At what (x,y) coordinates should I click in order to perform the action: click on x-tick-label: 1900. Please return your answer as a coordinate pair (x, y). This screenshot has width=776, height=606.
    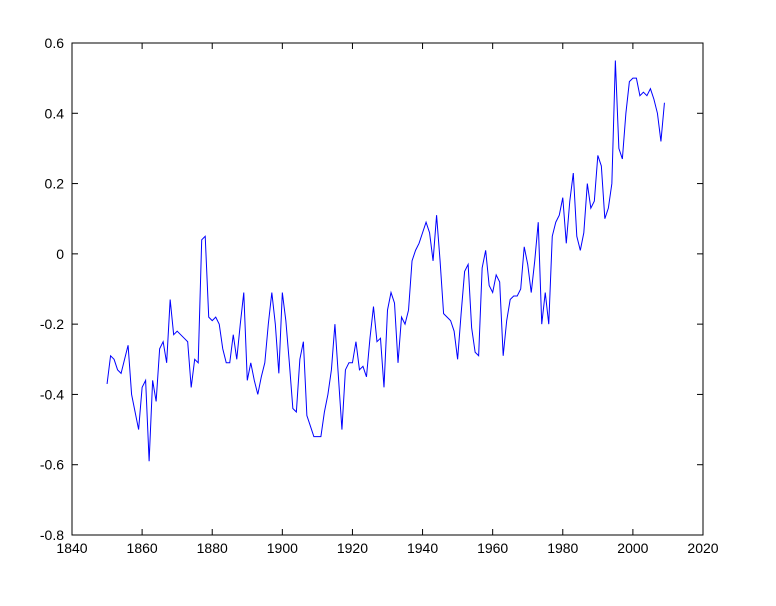
    Looking at the image, I should click on (282, 548).